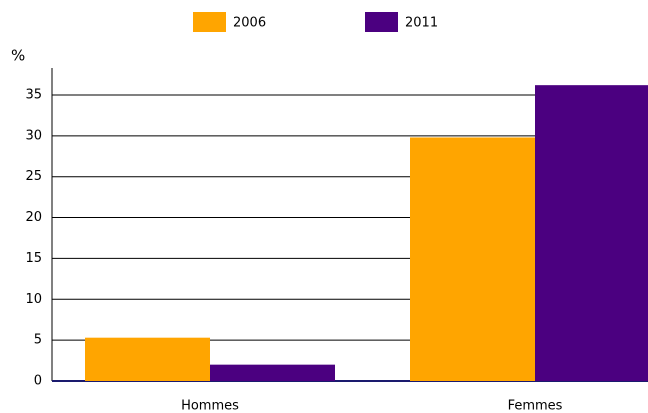  Describe the element at coordinates (210, 406) in the screenshot. I see `x-tick-label: Hommes` at that location.